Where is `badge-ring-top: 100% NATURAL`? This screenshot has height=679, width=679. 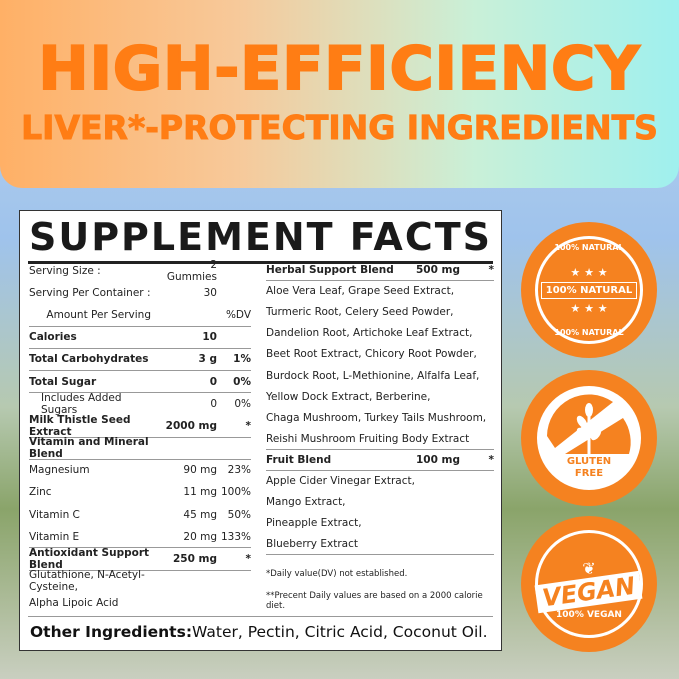 badge-ring-top: 100% NATURAL is located at coordinates (589, 247).